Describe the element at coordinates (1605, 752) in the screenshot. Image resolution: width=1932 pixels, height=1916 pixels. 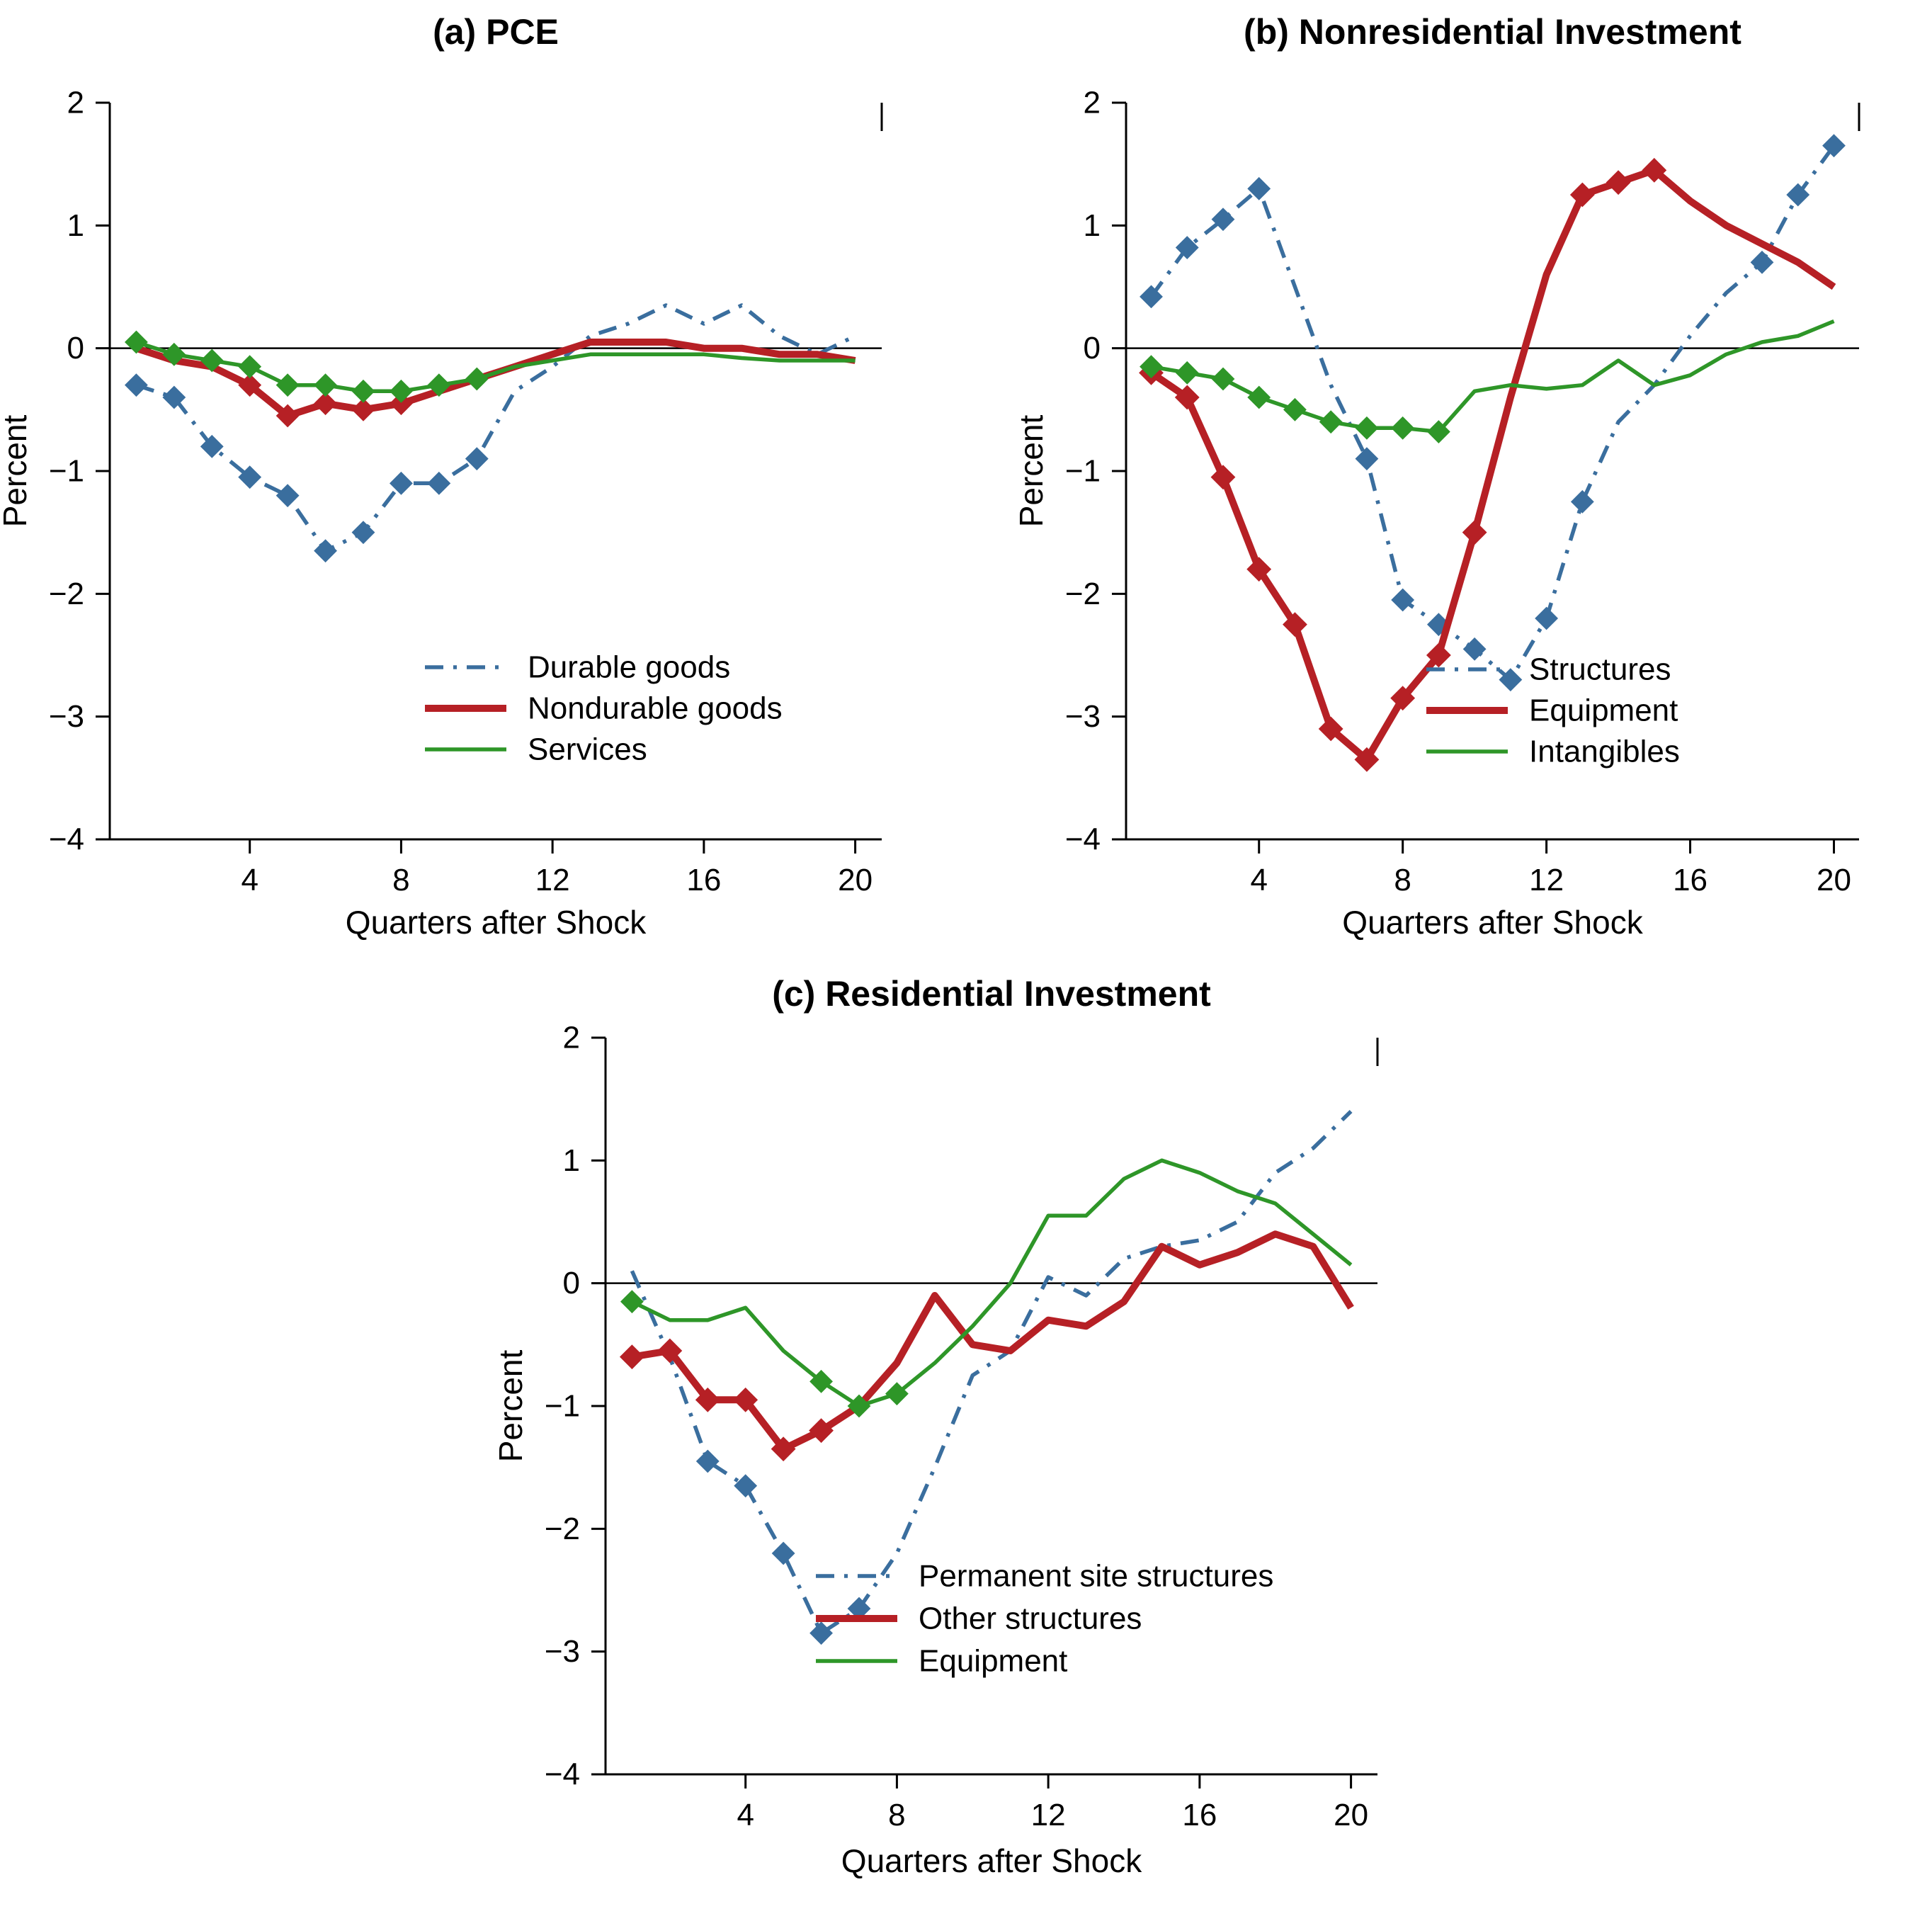
I see `legend-label: Intangibles` at that location.